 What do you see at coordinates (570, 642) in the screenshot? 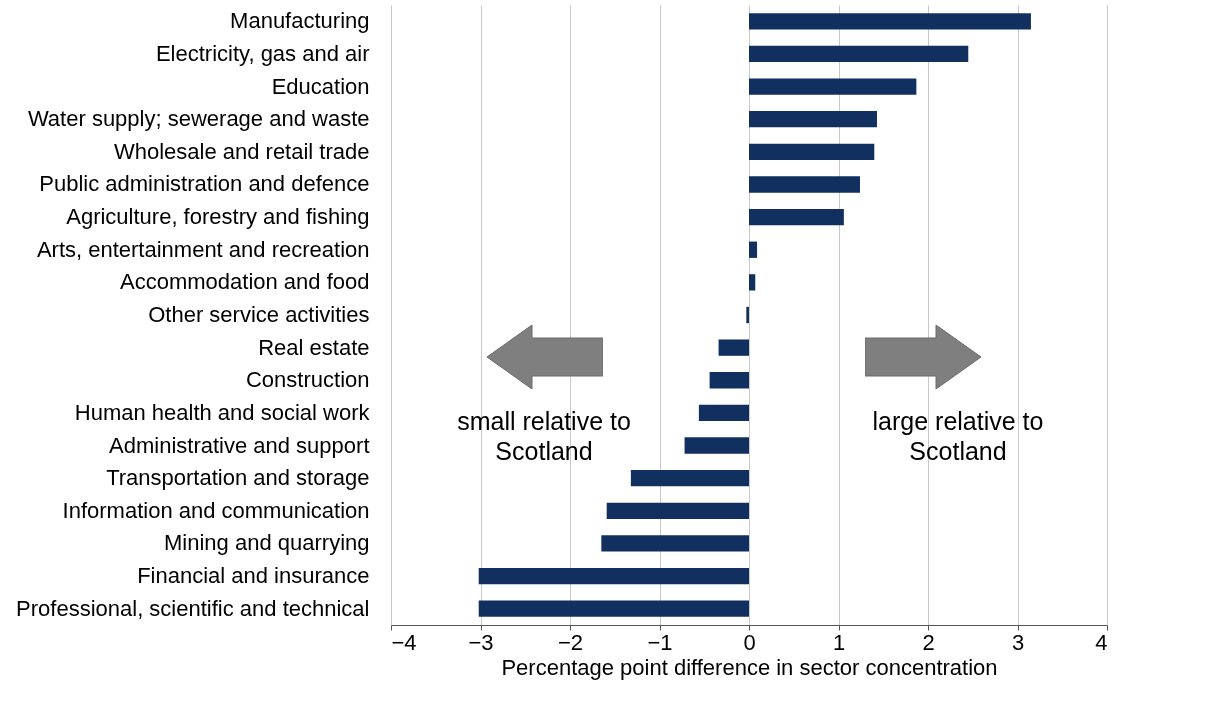
I see `x-tick-label: −2` at bounding box center [570, 642].